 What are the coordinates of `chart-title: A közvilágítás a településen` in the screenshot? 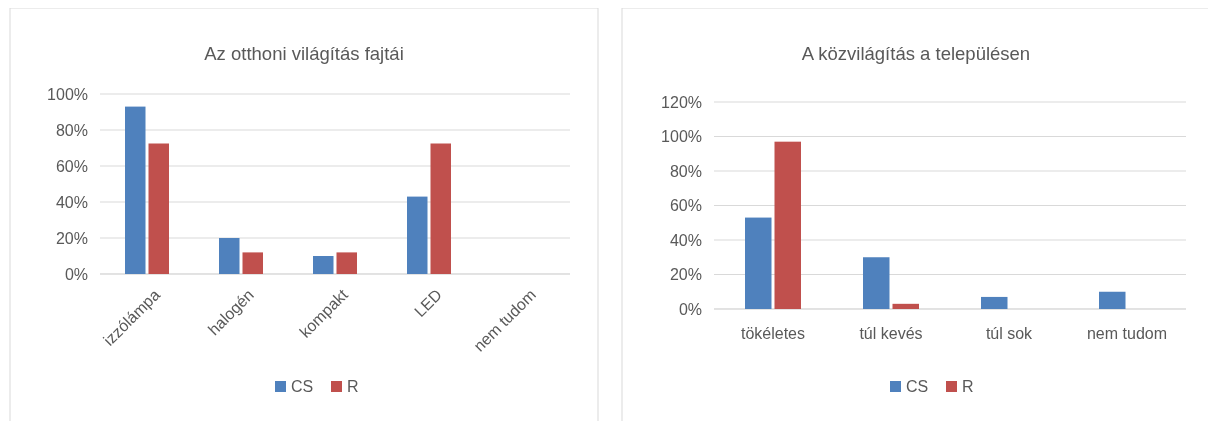 It's located at (916, 53).